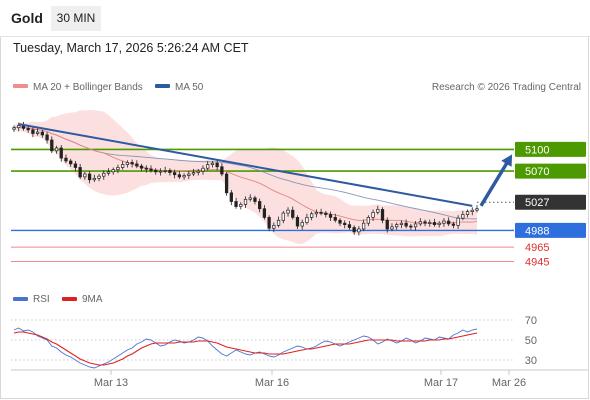 The image size is (590, 400). Describe the element at coordinates (27, 18) in the screenshot. I see `instrument-title: Gold` at that location.